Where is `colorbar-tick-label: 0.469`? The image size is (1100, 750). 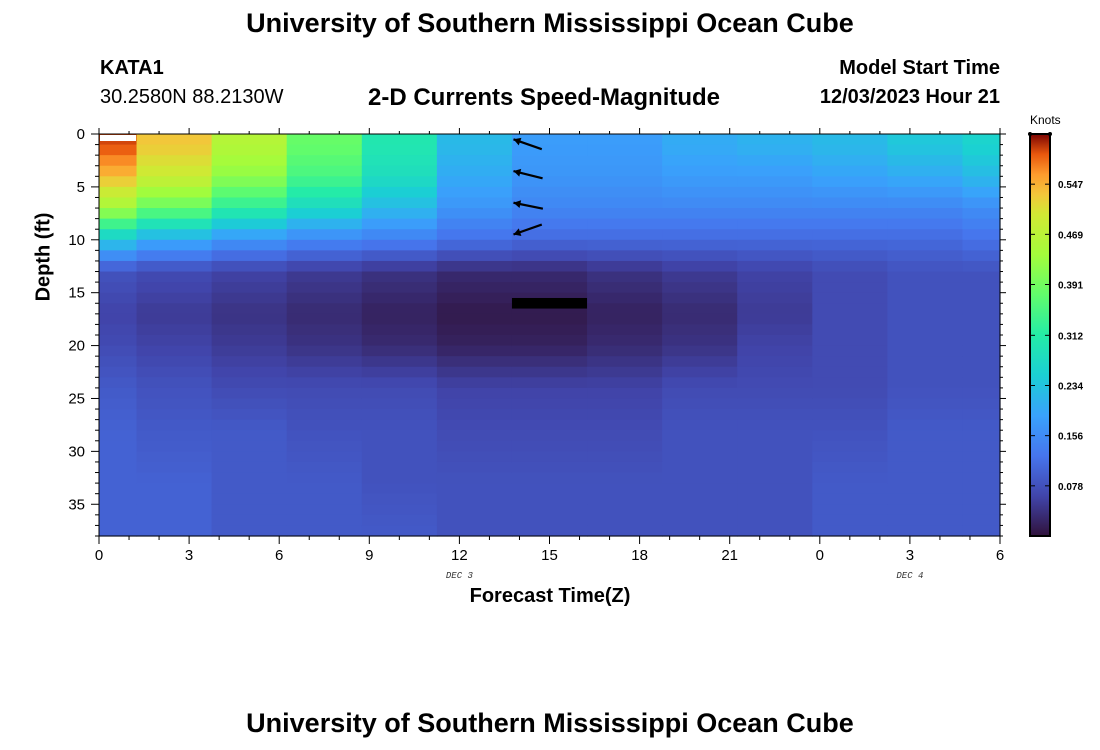
colorbar-tick-label: 0.469 is located at coordinates (1070, 235).